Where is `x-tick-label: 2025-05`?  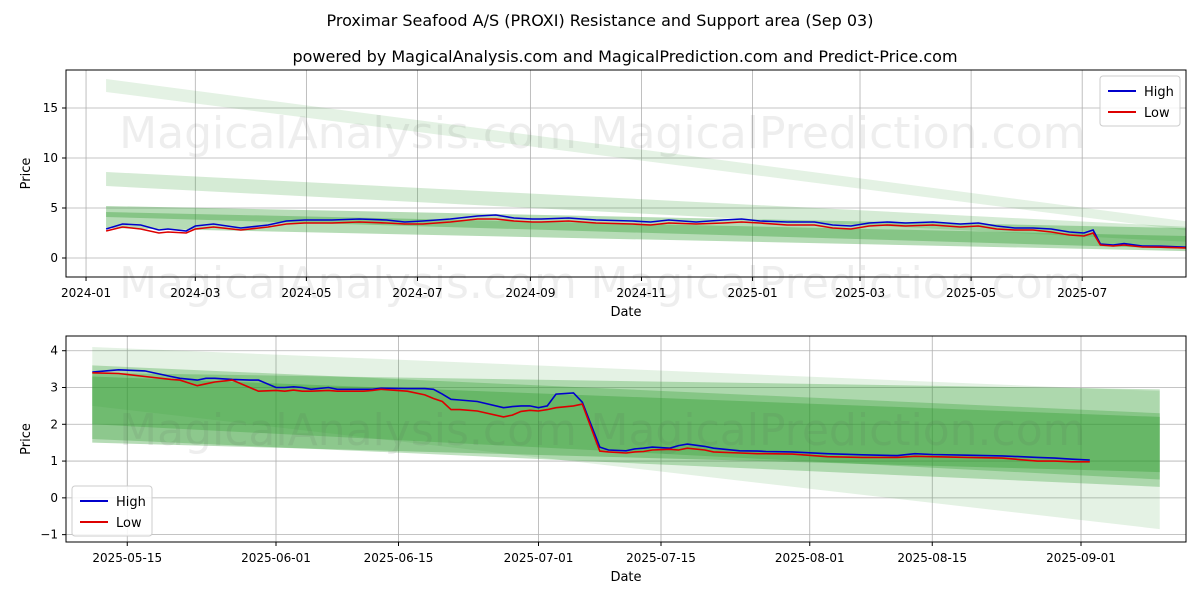 x-tick-label: 2025-05 is located at coordinates (971, 293).